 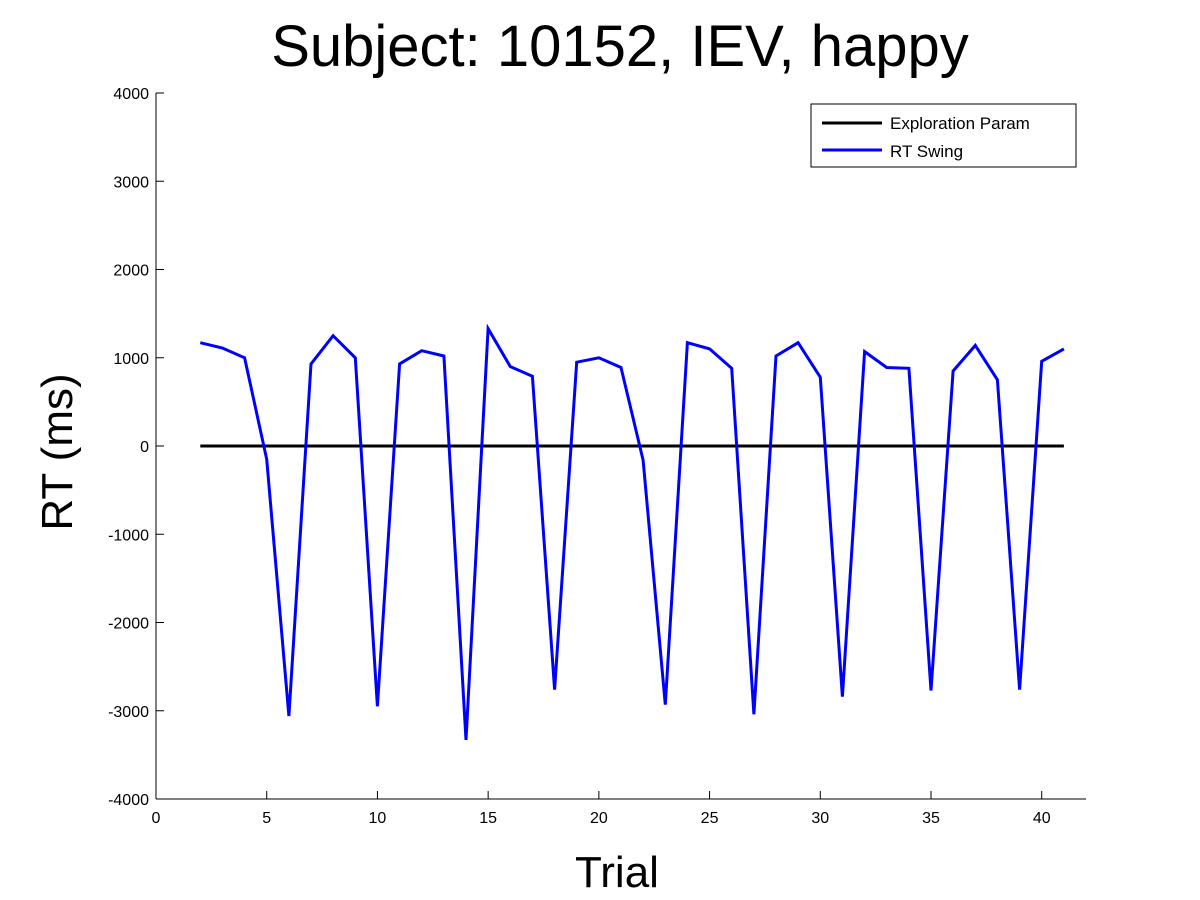 I want to click on x-tick-label: 0, so click(x=156, y=818).